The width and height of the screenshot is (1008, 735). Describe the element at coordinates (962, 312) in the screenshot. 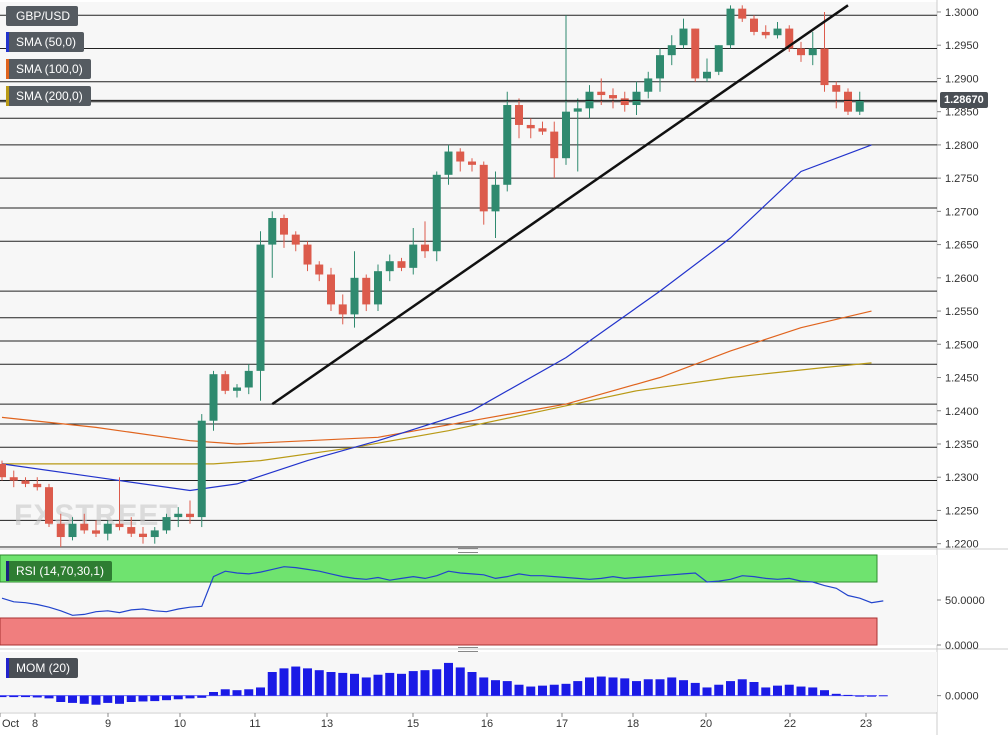

I see `price-axis-label: 1.2550` at that location.